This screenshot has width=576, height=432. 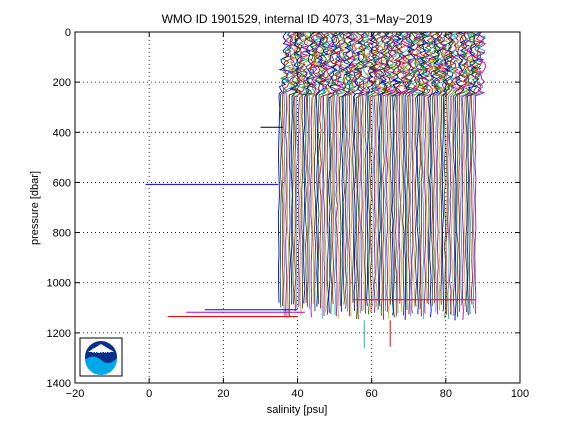 What do you see at coordinates (446, 394) in the screenshot?
I see `x-tick-label: 80` at bounding box center [446, 394].